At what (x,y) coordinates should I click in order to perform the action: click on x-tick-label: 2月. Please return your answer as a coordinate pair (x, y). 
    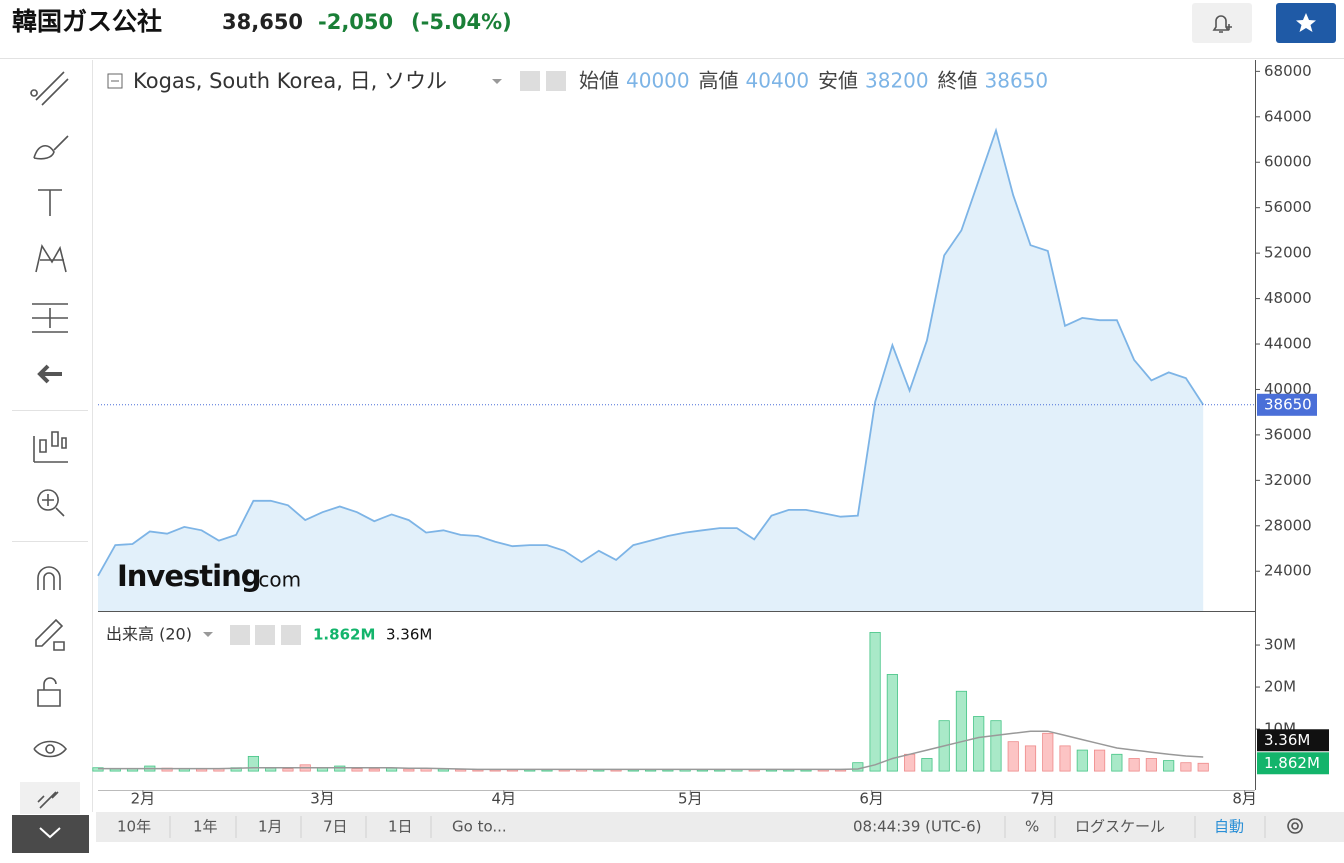
    Looking at the image, I should click on (143, 799).